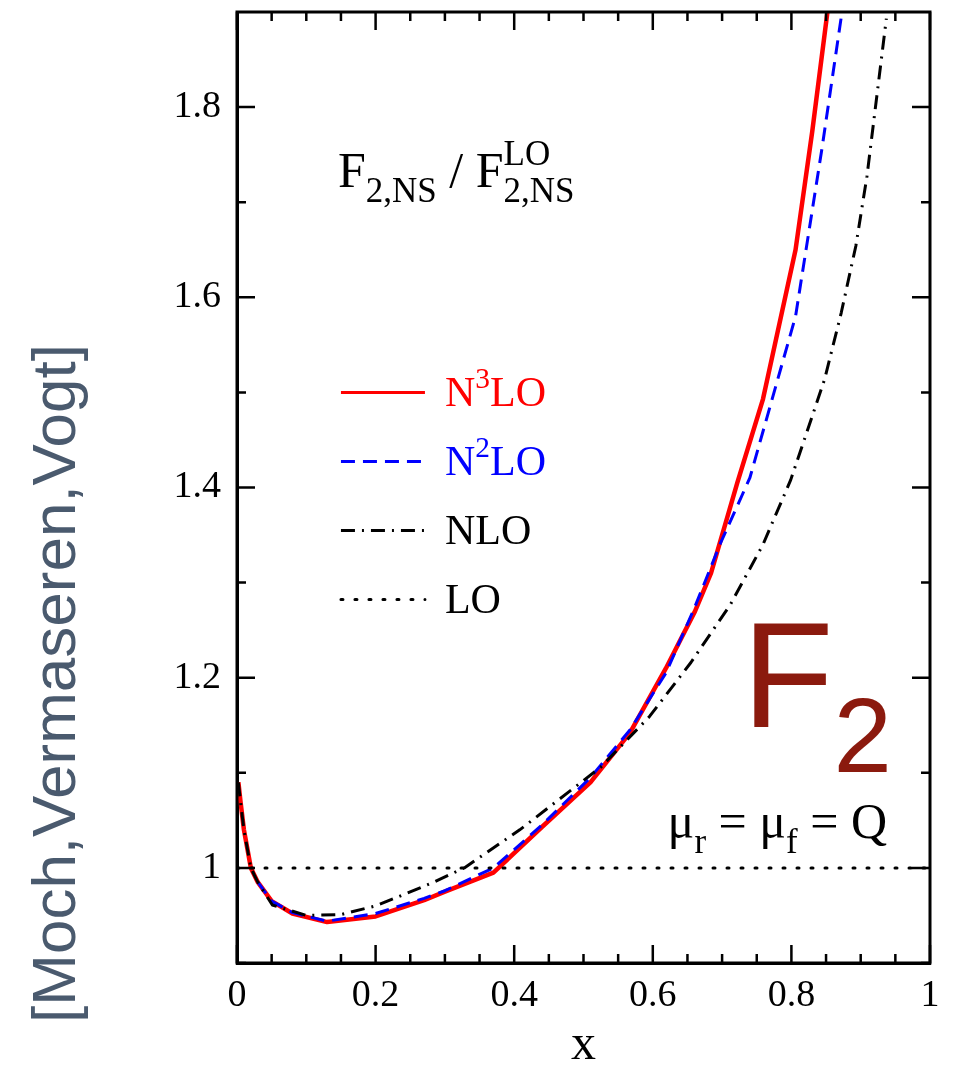  I want to click on x-tick-label: 0.8, so click(791, 992).